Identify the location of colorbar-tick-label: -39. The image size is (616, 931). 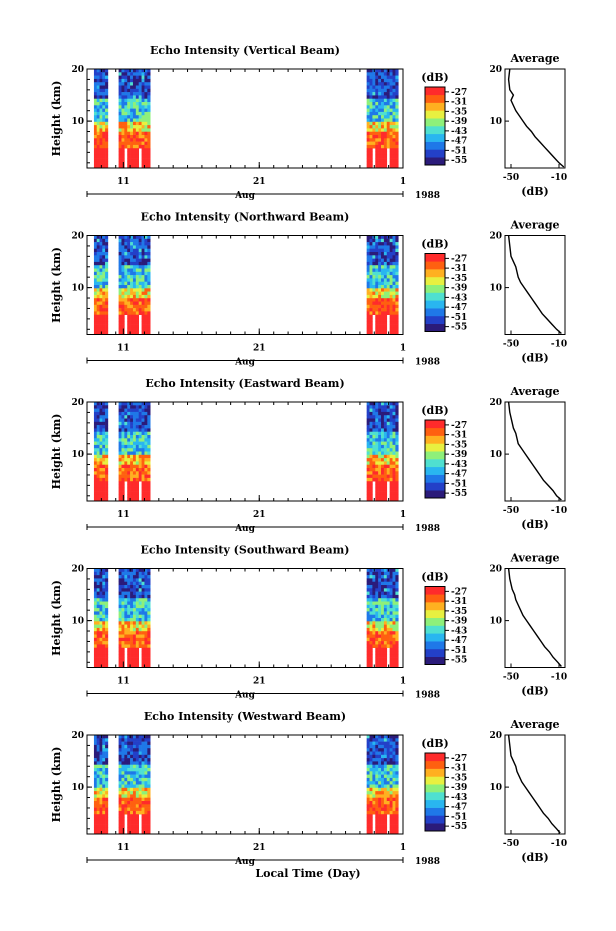
(459, 289).